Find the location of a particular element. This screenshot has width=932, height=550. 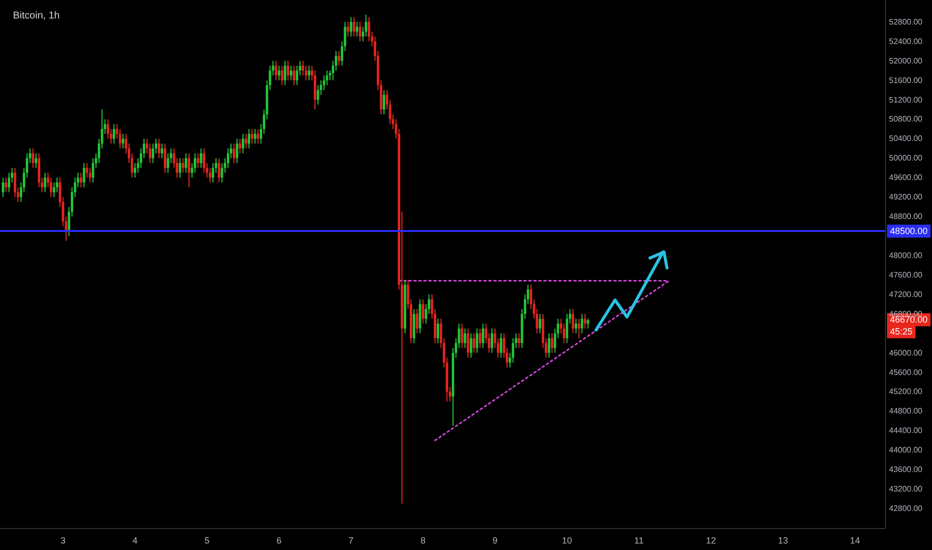

y-tick-label: 44000.00 is located at coordinates (906, 450).